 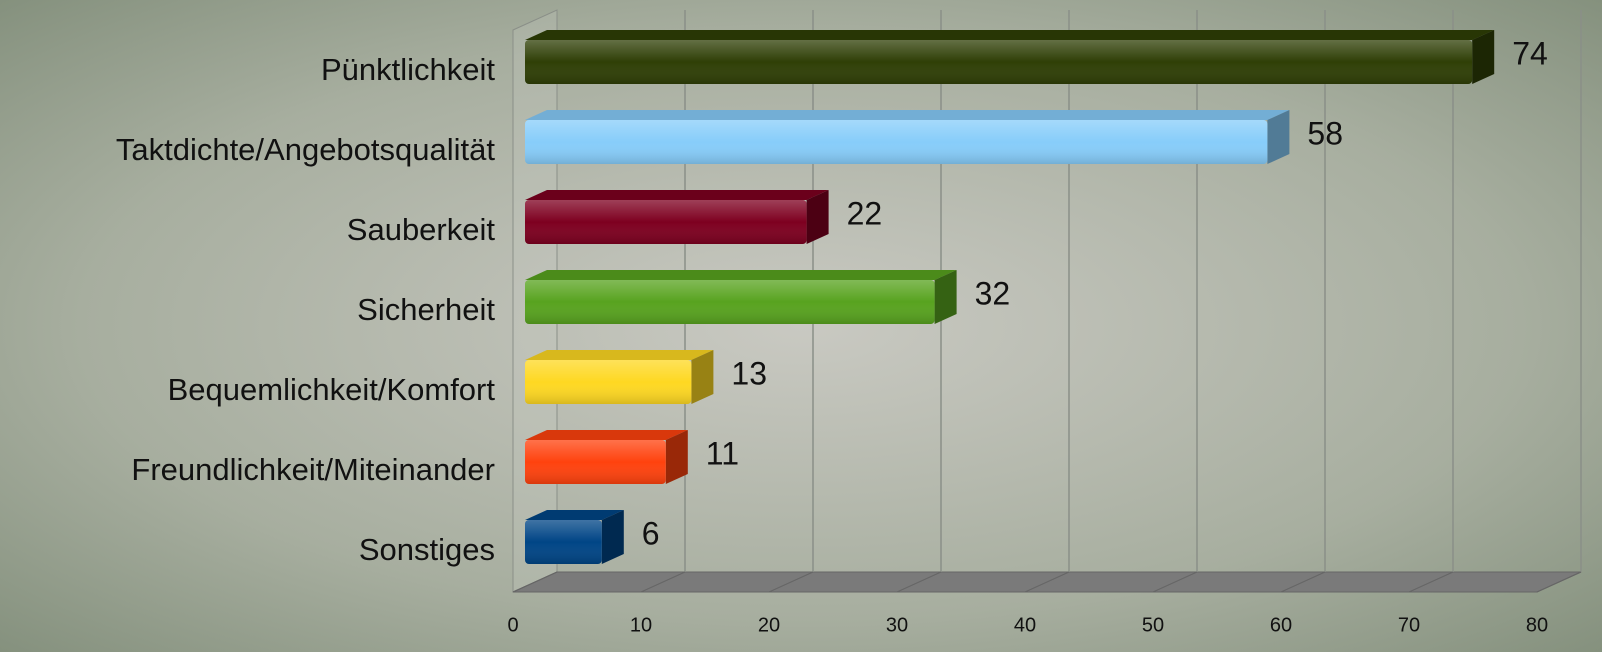 I want to click on x-tick-label: 20, so click(x=769, y=625).